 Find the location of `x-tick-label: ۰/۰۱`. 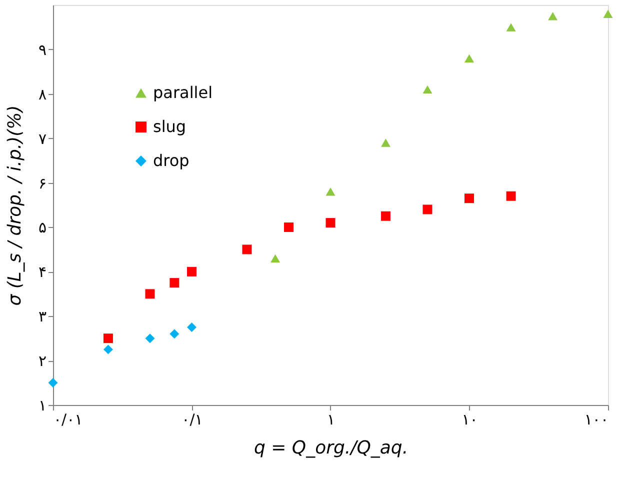

x-tick-label: ۰/۰۱ is located at coordinates (68, 419).